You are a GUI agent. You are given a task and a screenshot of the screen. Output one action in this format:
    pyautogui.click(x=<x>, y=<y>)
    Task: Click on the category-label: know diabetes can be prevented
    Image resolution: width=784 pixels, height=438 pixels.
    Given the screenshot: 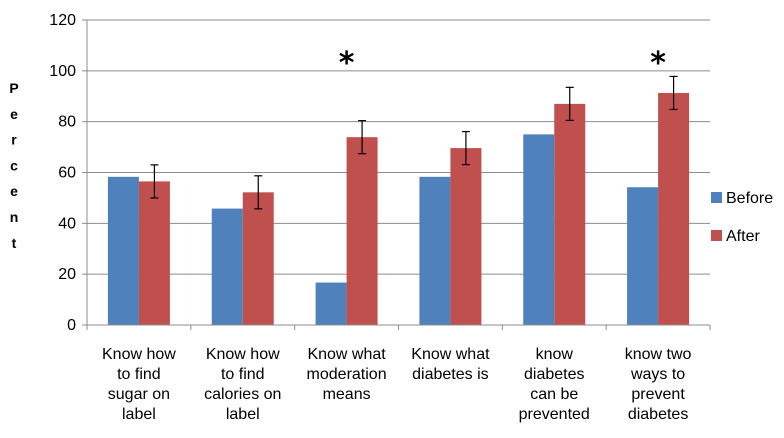 What is the action you would take?
    pyautogui.click(x=554, y=384)
    